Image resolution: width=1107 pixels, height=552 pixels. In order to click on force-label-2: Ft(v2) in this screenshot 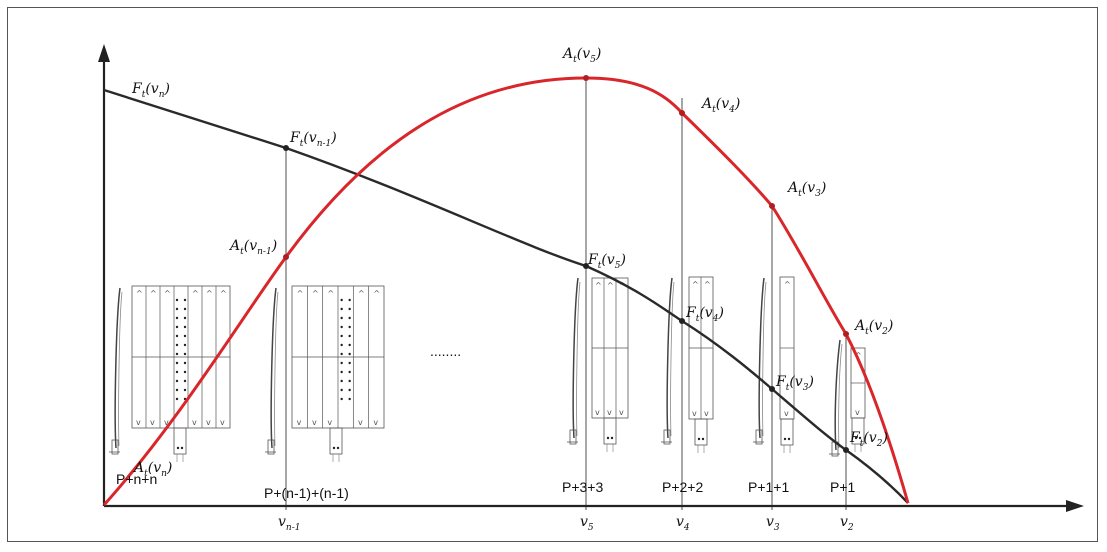, I will do `click(868, 439)`.